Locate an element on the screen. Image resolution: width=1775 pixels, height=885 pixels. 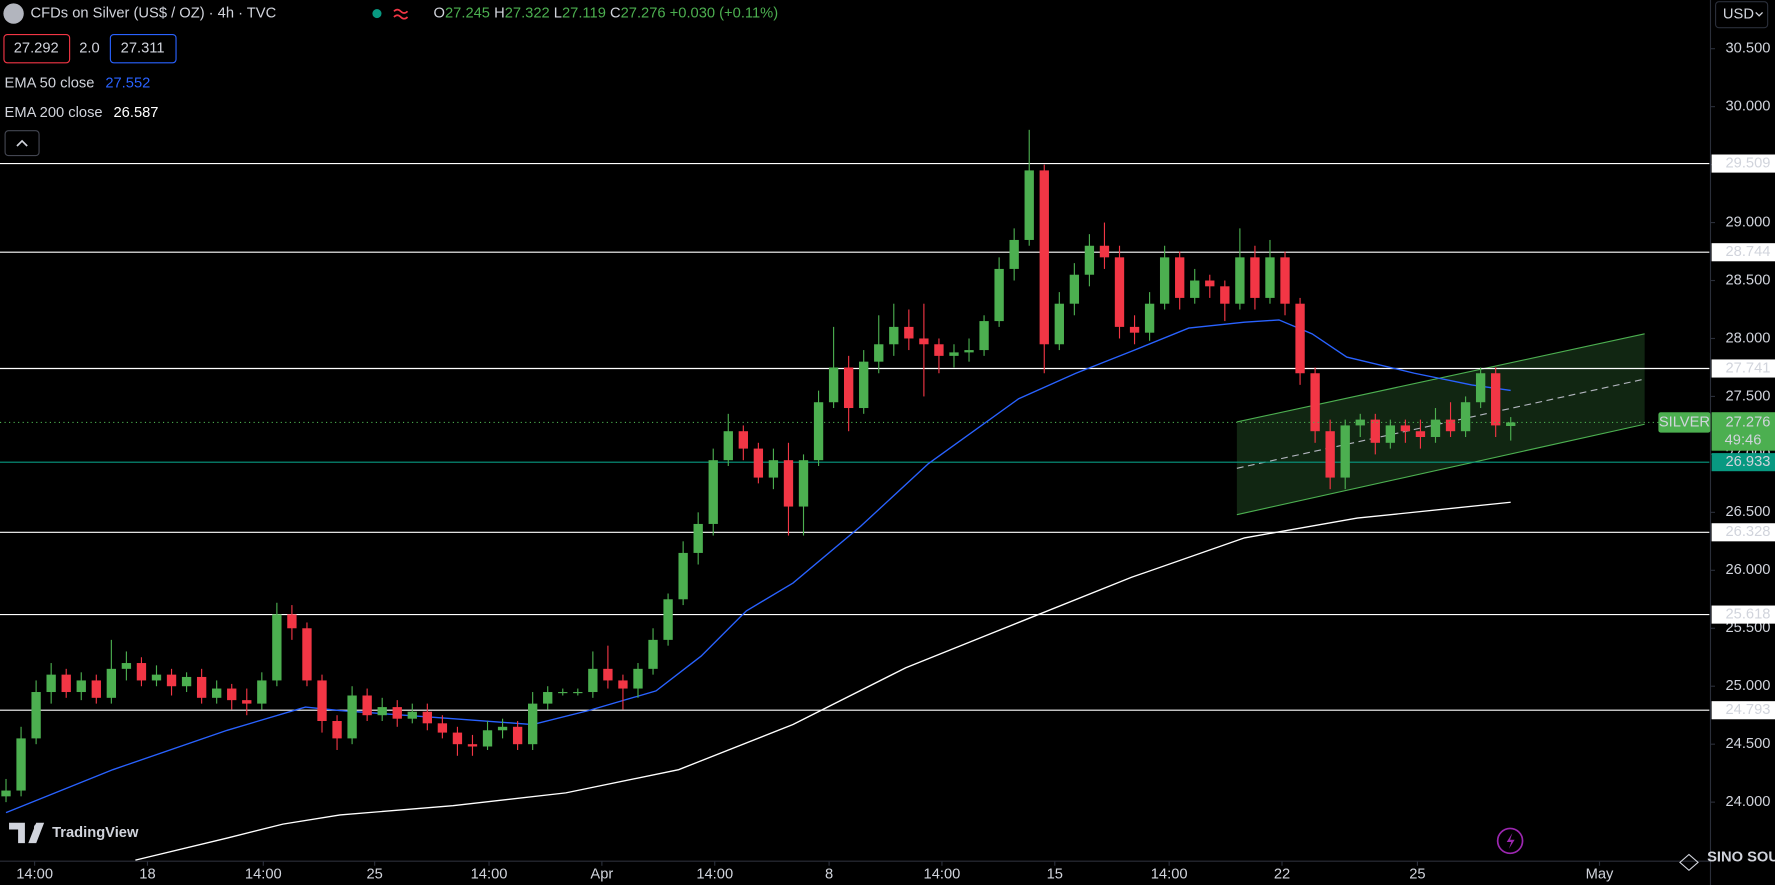
collapse-button is located at coordinates (22, 143).